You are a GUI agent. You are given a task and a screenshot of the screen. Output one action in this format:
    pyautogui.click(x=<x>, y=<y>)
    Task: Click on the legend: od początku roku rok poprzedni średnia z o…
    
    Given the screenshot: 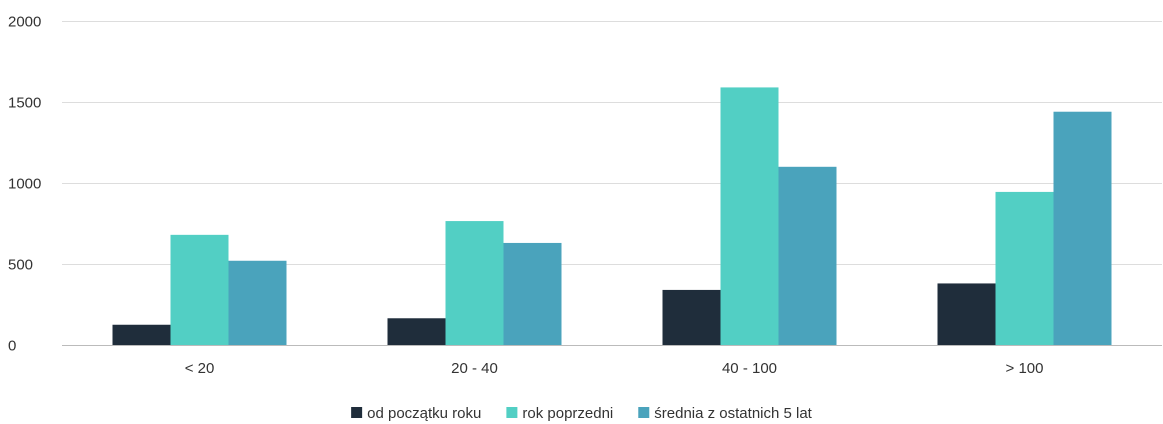 What is the action you would take?
    pyautogui.click(x=582, y=413)
    